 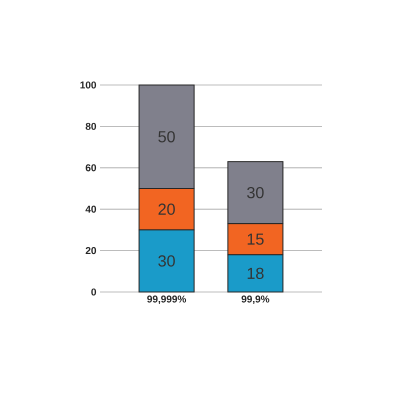 What do you see at coordinates (91, 126) in the screenshot?
I see `y-tick-label: 80` at bounding box center [91, 126].